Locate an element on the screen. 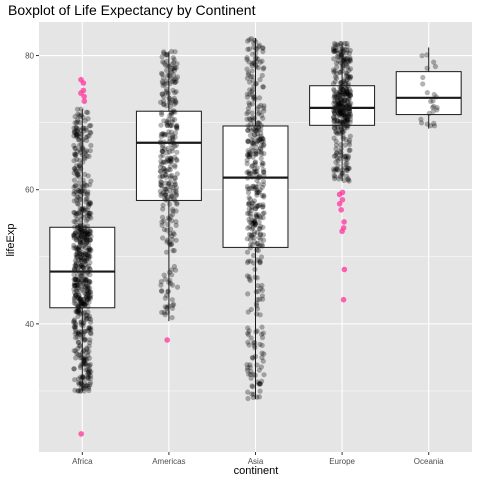 The height and width of the screenshot is (485, 480). y-tick-label: 80 is located at coordinates (29, 56).